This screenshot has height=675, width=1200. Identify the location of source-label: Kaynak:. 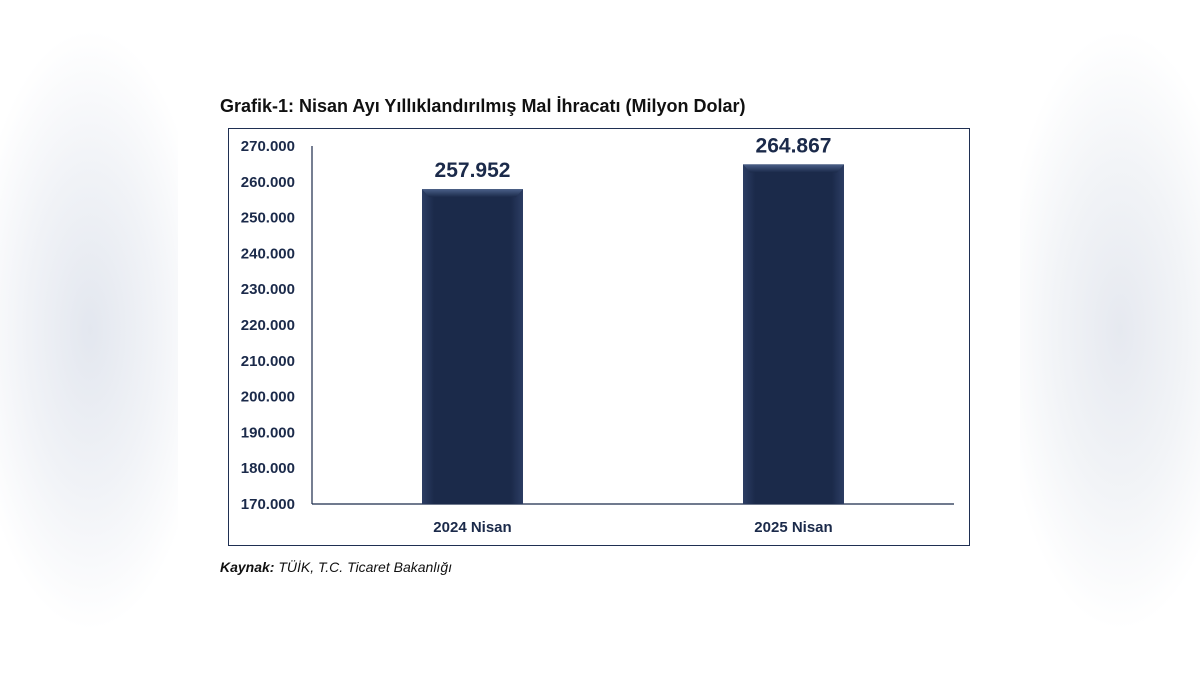
(247, 567).